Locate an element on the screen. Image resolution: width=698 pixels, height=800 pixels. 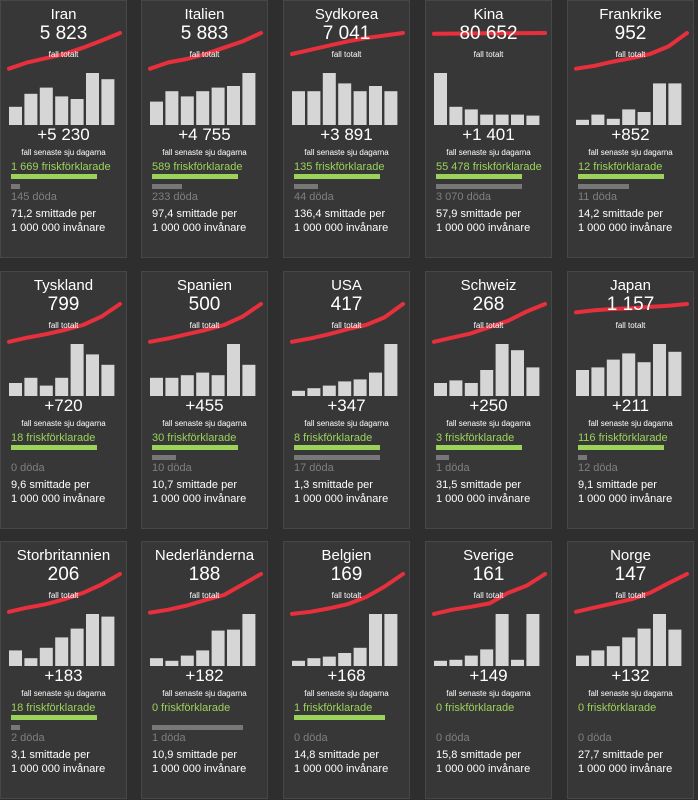
week-new-cases: +168 is located at coordinates (346, 675).